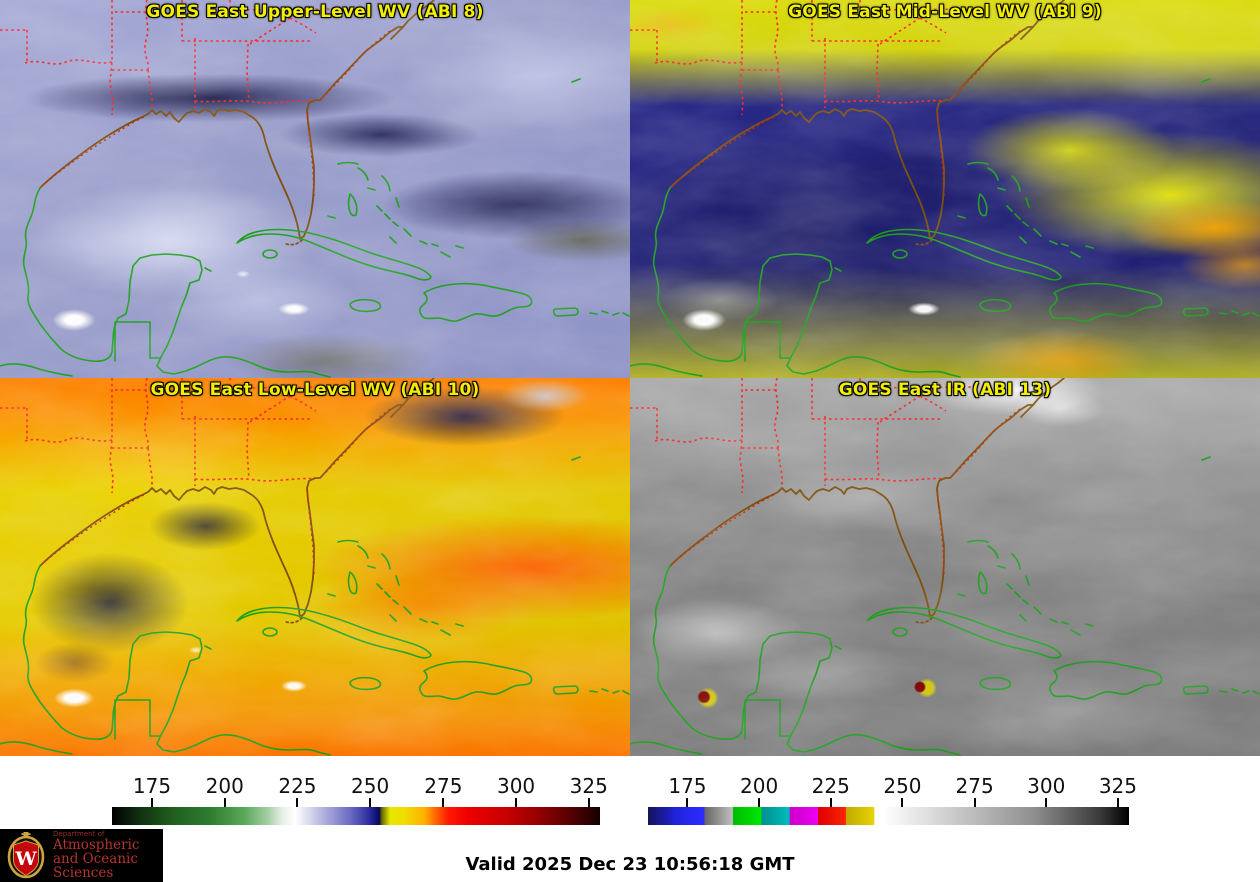  Describe the element at coordinates (96, 844) in the screenshot. I see `logo-name-line1: Atmospheric` at that location.